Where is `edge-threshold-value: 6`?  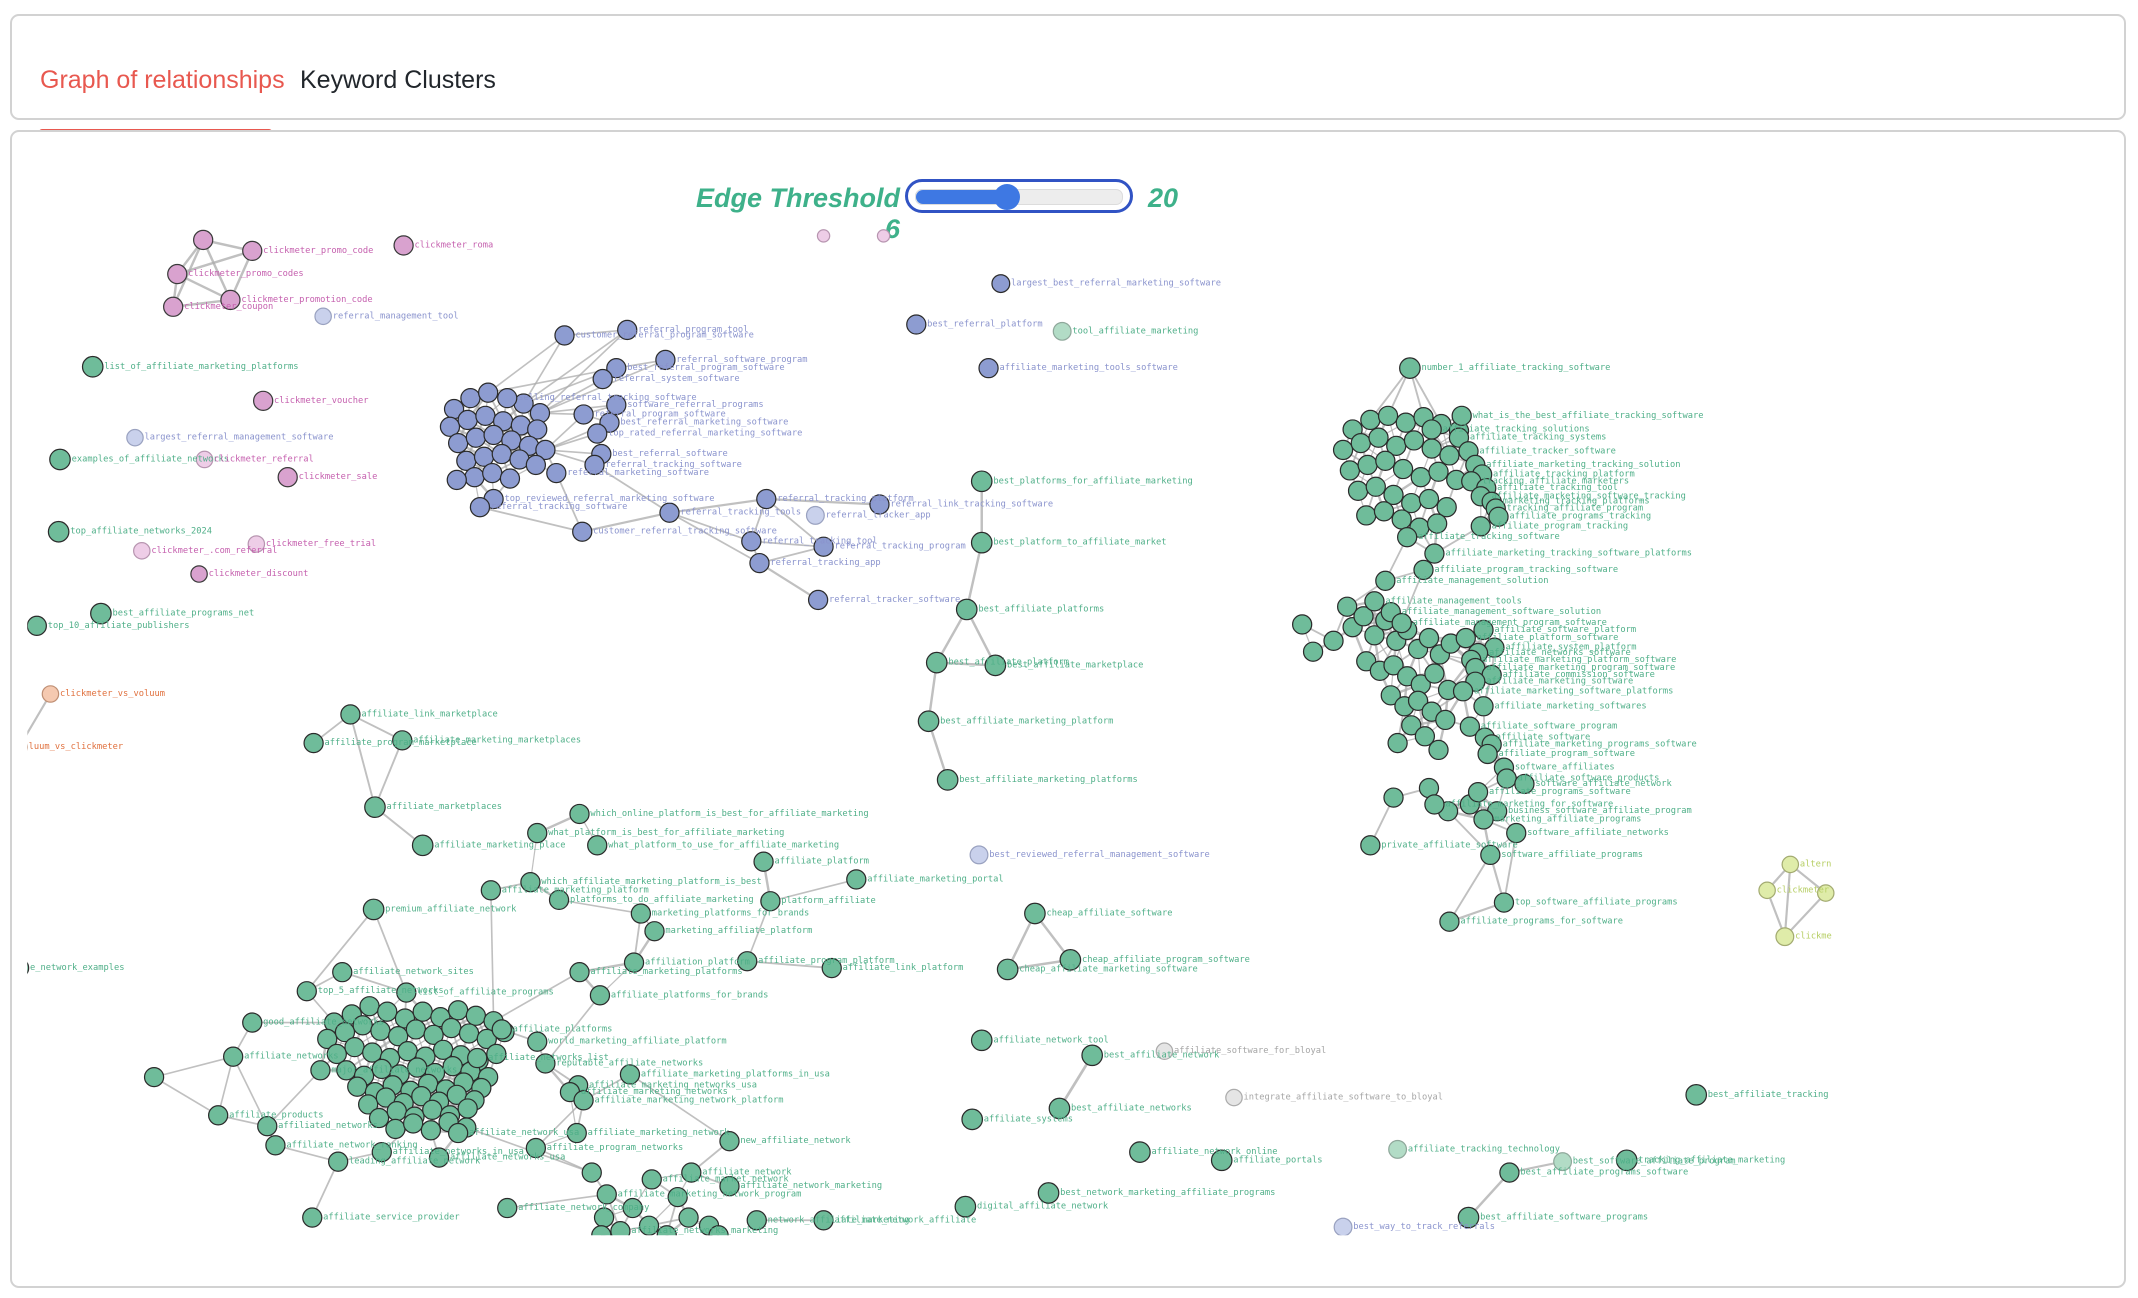
edge-threshold-value: 6 is located at coordinates (892, 229).